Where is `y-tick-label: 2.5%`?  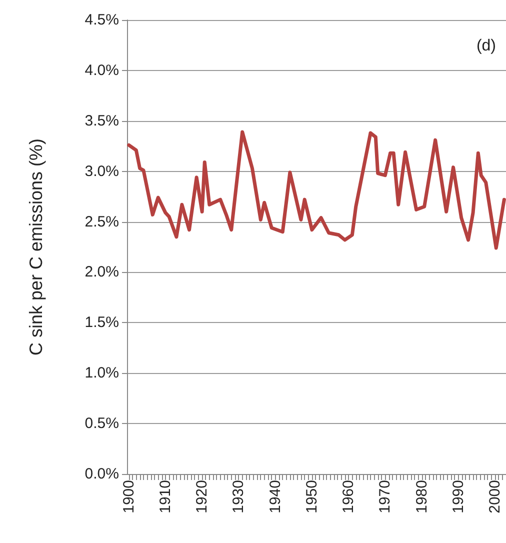
y-tick-label: 2.5% is located at coordinates (101, 221).